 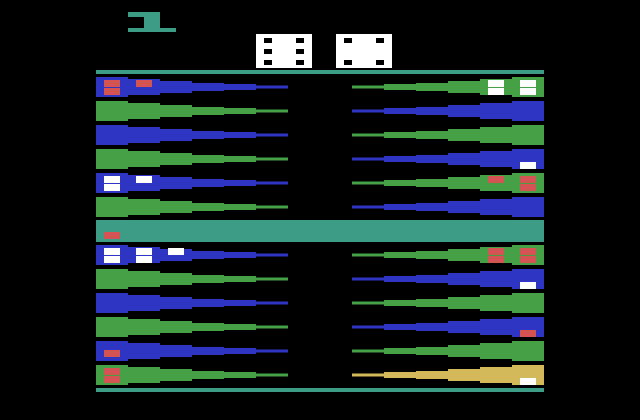 What do you see at coordinates (152, 20) in the screenshot?
I see `player-indicator-stem` at bounding box center [152, 20].